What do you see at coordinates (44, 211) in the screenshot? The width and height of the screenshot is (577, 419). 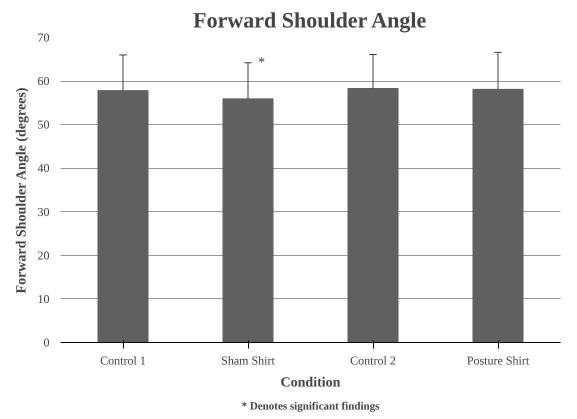 I see `y-tick-label: 30` at bounding box center [44, 211].